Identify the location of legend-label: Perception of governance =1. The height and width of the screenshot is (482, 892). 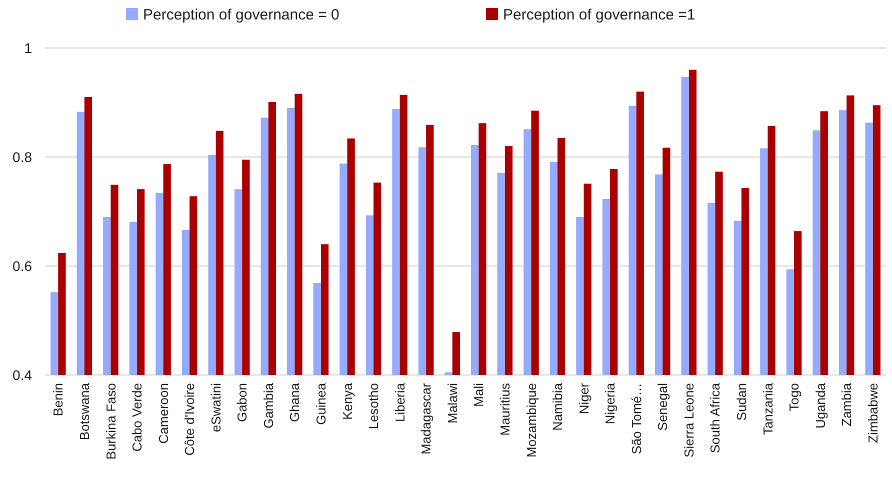
(599, 15).